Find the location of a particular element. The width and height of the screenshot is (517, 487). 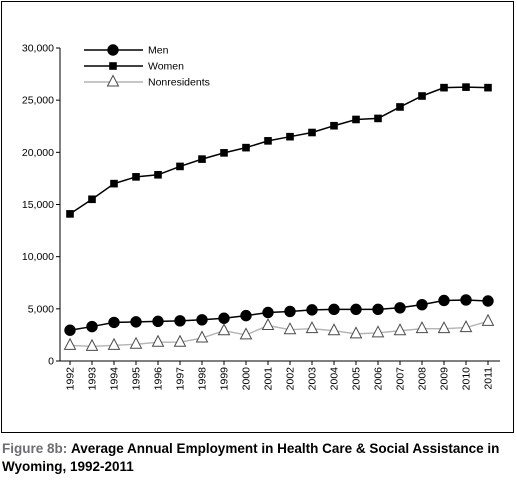

x-tick-label: 1998 is located at coordinates (203, 379).